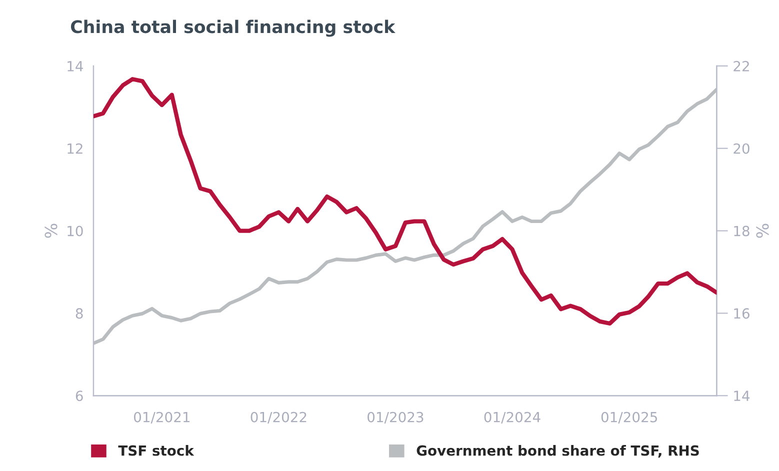 This screenshot has width=779, height=471. I want to click on y-tick-label: 12, so click(75, 148).